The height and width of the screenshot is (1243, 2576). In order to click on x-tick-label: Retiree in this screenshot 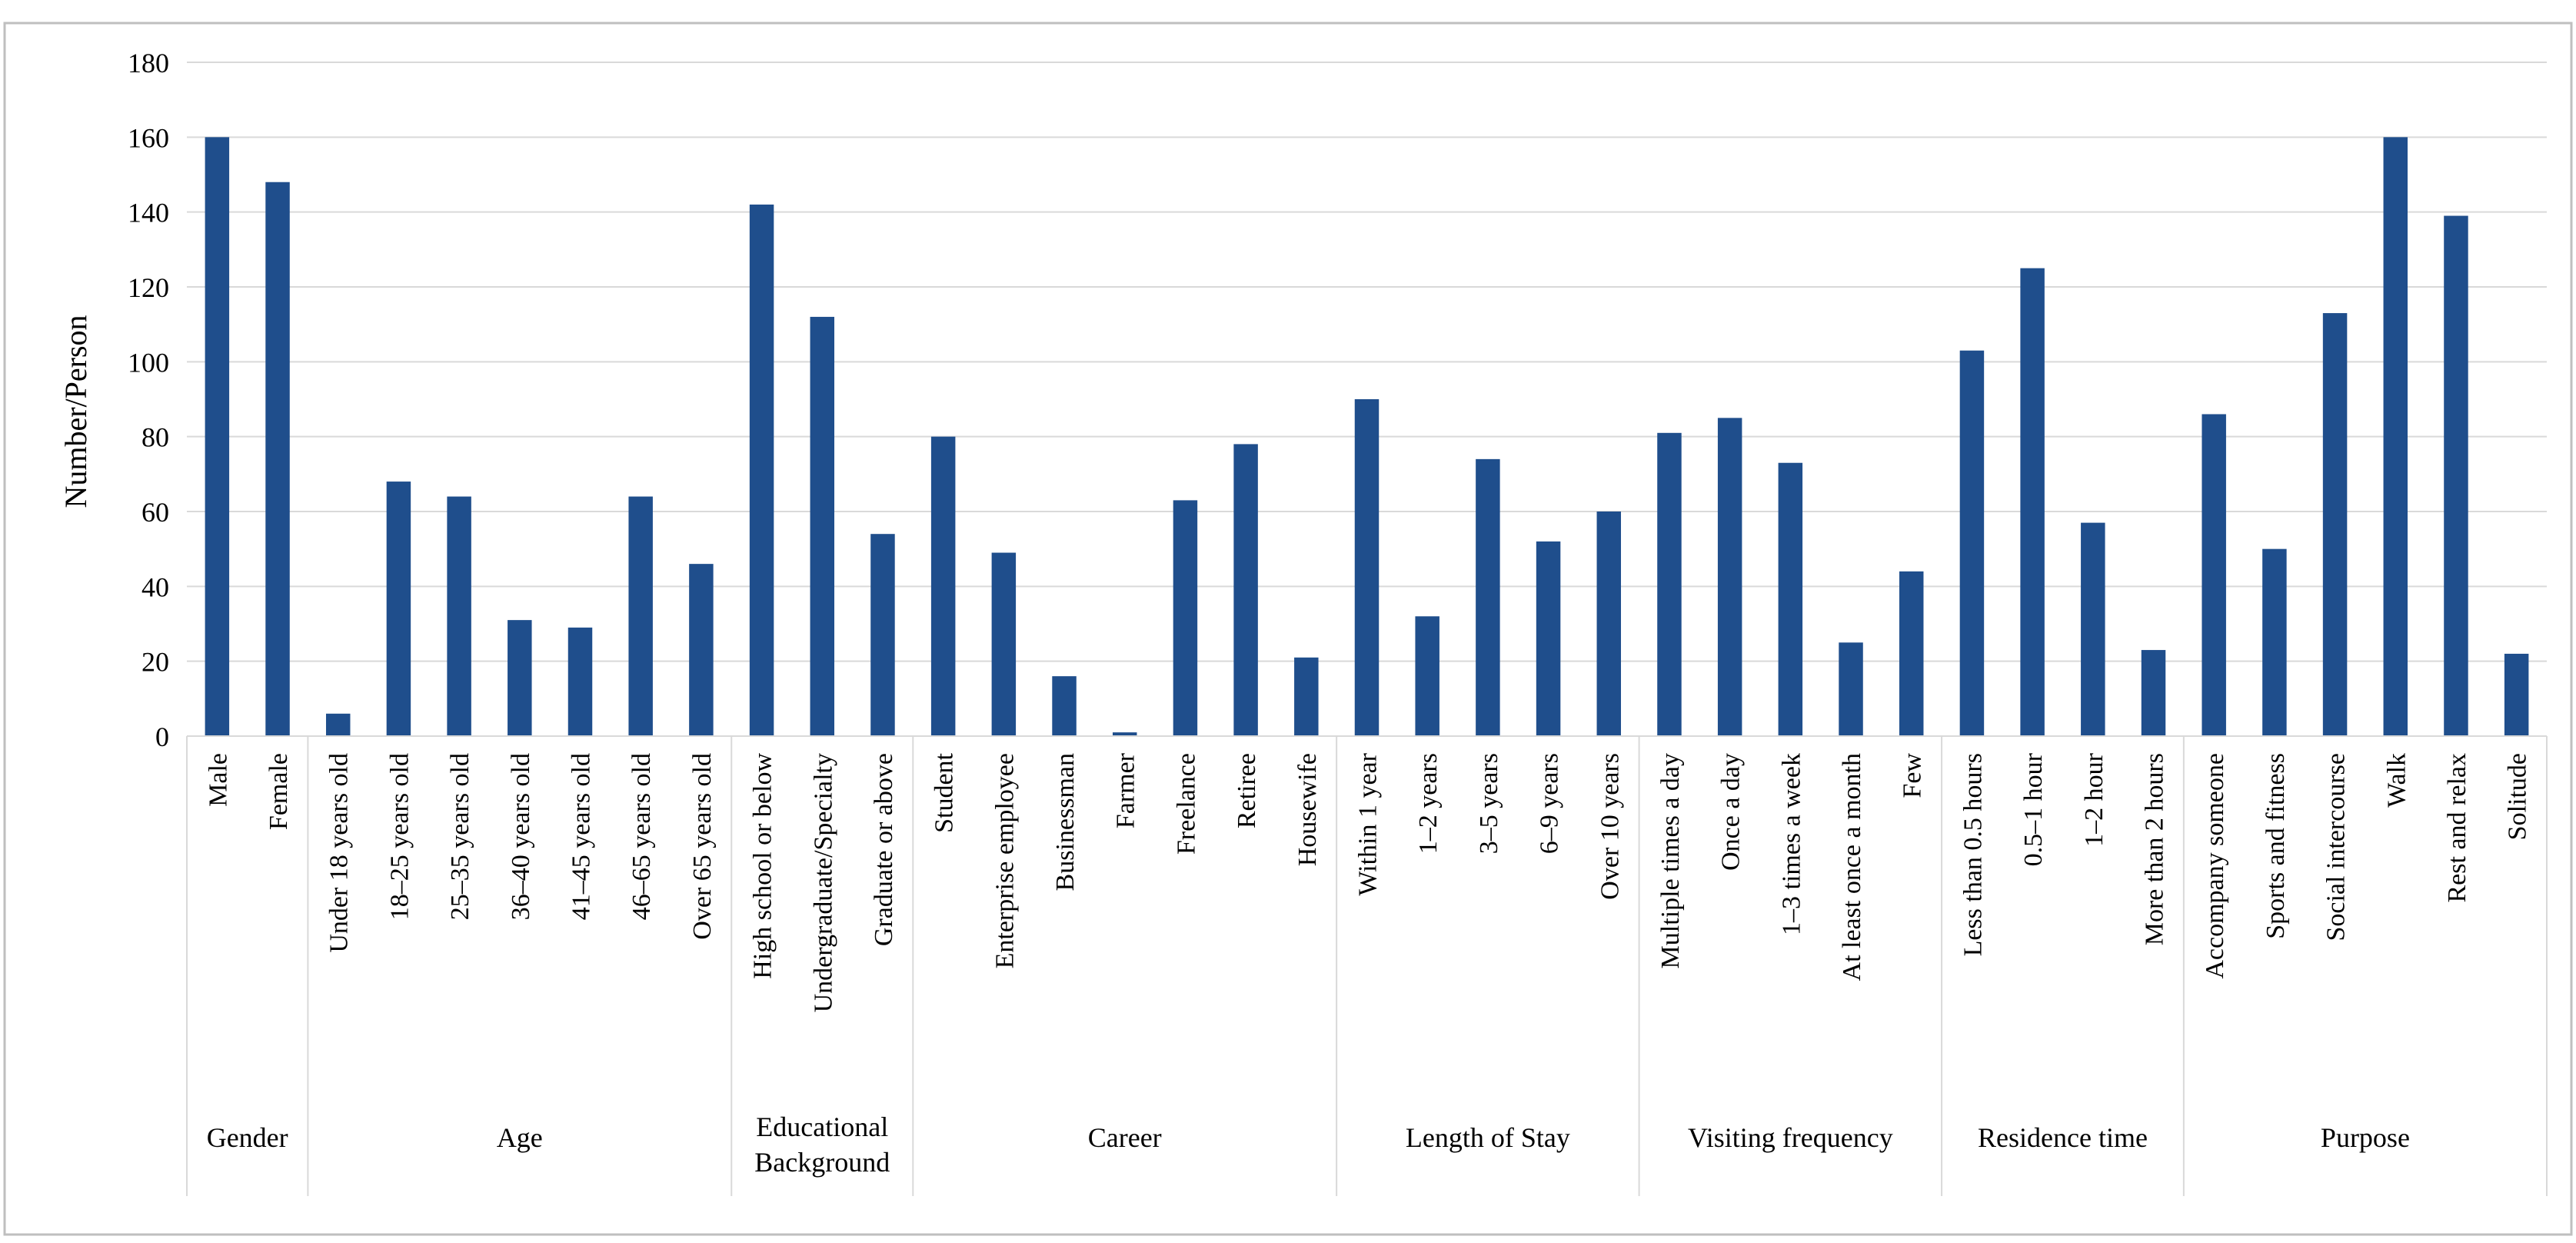, I will do `click(1247, 790)`.